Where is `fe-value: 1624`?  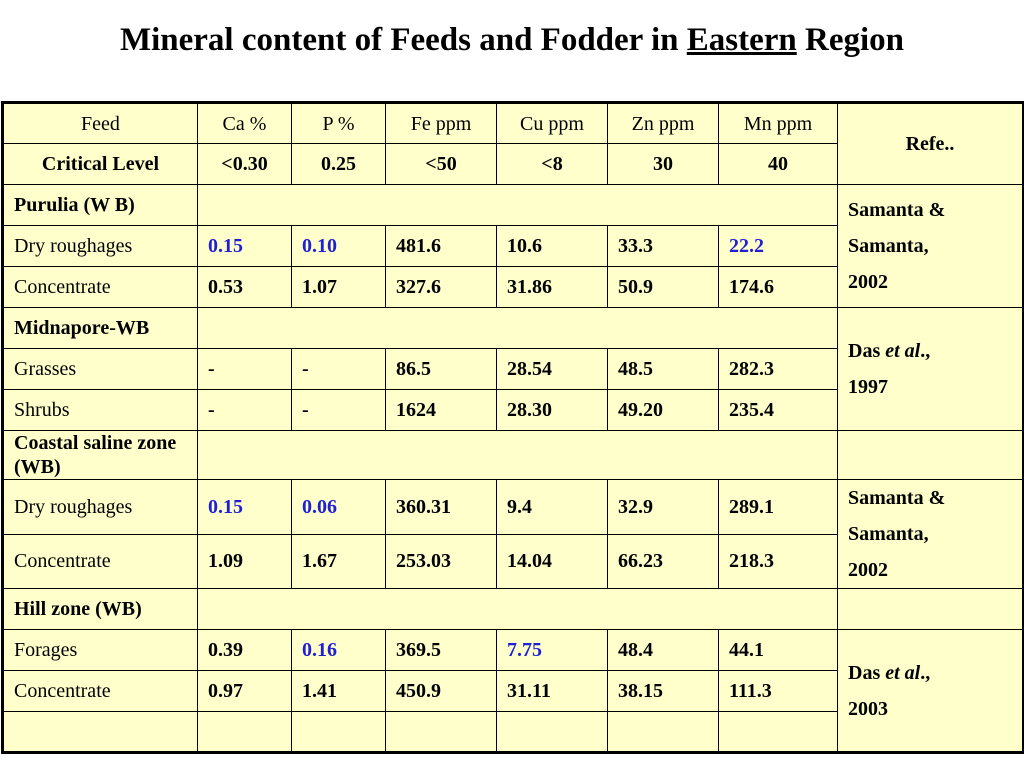 fe-value: 1624 is located at coordinates (441, 410).